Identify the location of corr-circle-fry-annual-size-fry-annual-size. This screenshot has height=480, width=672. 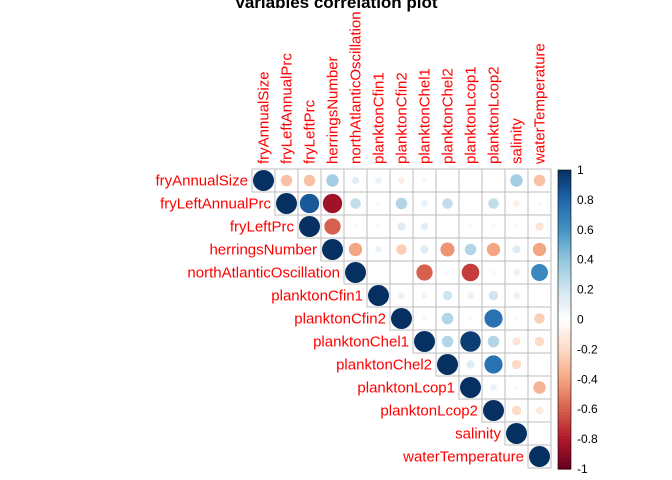
(263, 180).